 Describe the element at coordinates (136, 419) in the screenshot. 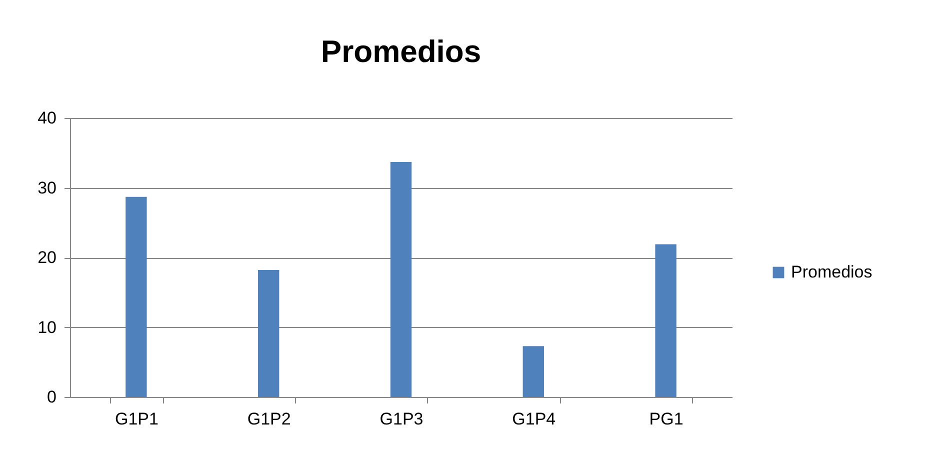

I see `x-tick-label: G1P1` at that location.